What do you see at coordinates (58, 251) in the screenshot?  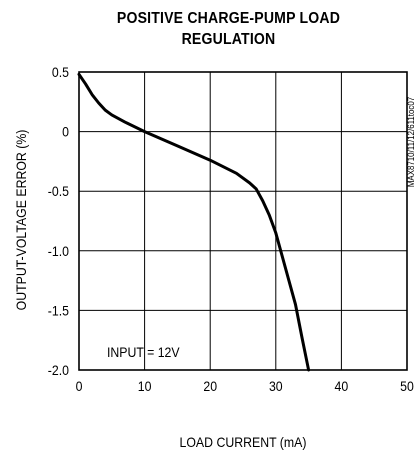 I see `y-tick-label: -1.0` at bounding box center [58, 251].